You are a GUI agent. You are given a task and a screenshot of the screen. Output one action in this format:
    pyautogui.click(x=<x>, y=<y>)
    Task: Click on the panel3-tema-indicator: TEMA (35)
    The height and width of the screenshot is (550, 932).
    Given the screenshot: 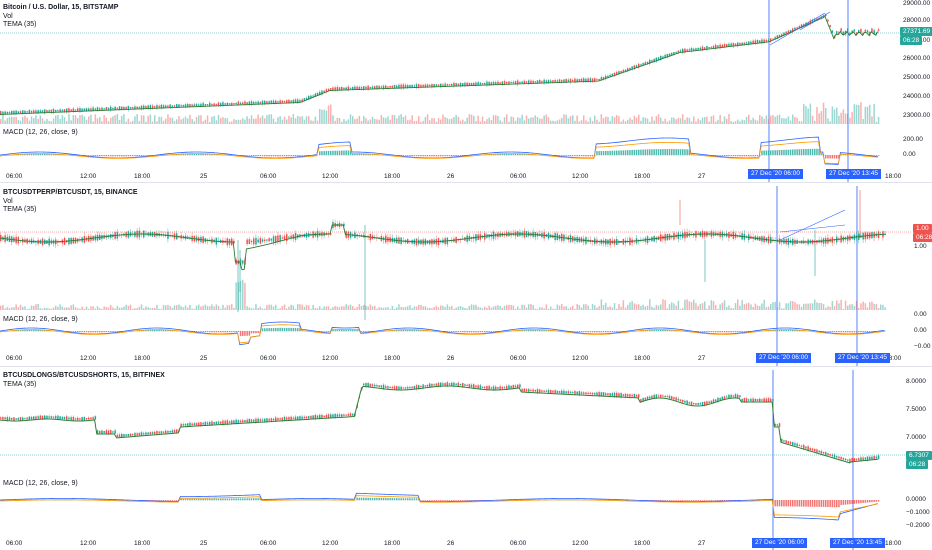 What is the action you would take?
    pyautogui.click(x=20, y=384)
    